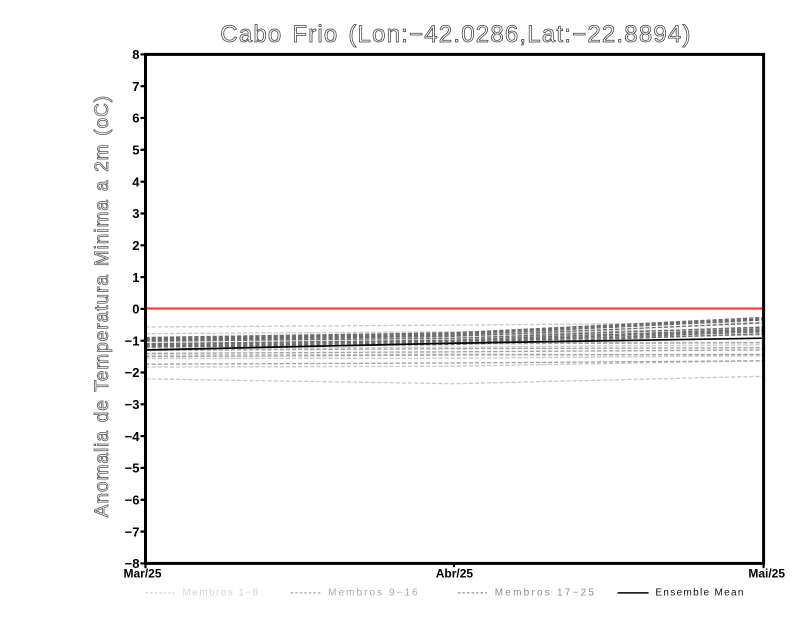 This screenshot has width=800, height=618. Describe the element at coordinates (135, 213) in the screenshot. I see `svg-text: 3` at that location.